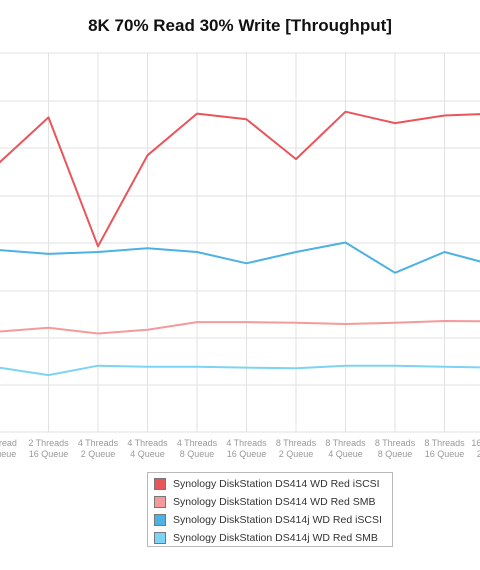 The image size is (480, 570). Describe the element at coordinates (276, 484) in the screenshot. I see `legend-label: Synology DiskStation DS414 WD Red iSCSI` at that location.